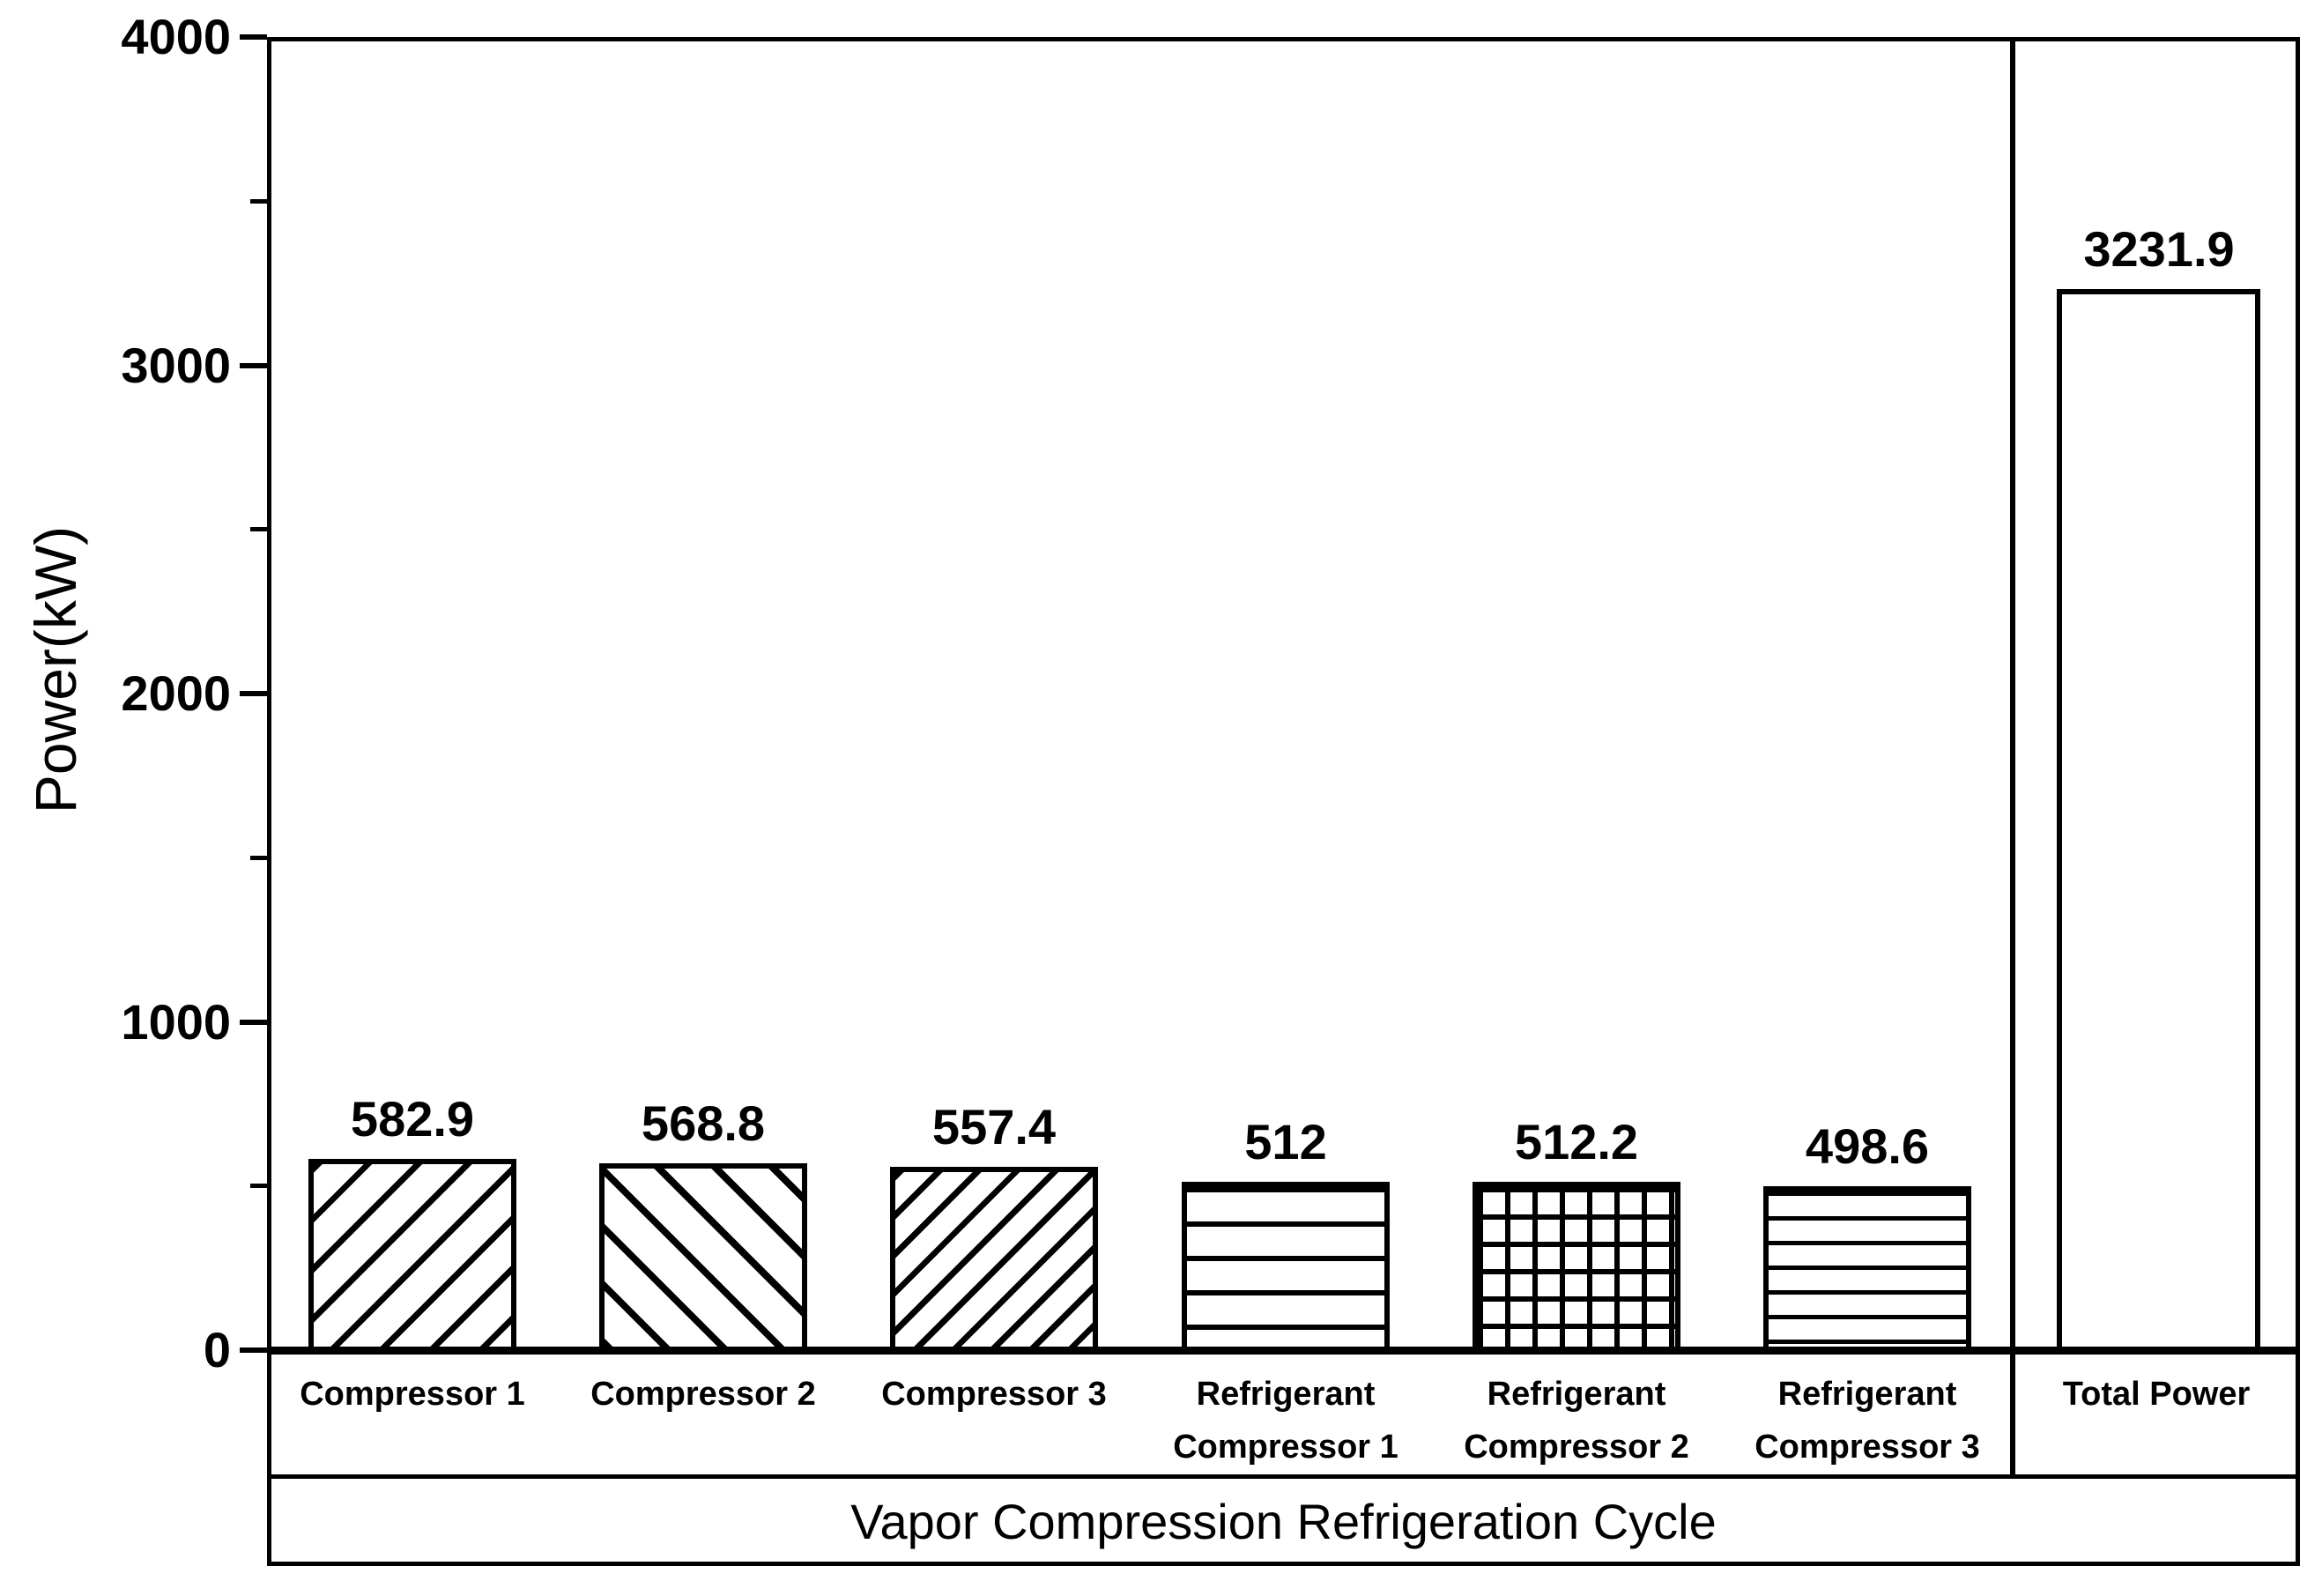  I want to click on y-tick-label: 4000, so click(176, 36).